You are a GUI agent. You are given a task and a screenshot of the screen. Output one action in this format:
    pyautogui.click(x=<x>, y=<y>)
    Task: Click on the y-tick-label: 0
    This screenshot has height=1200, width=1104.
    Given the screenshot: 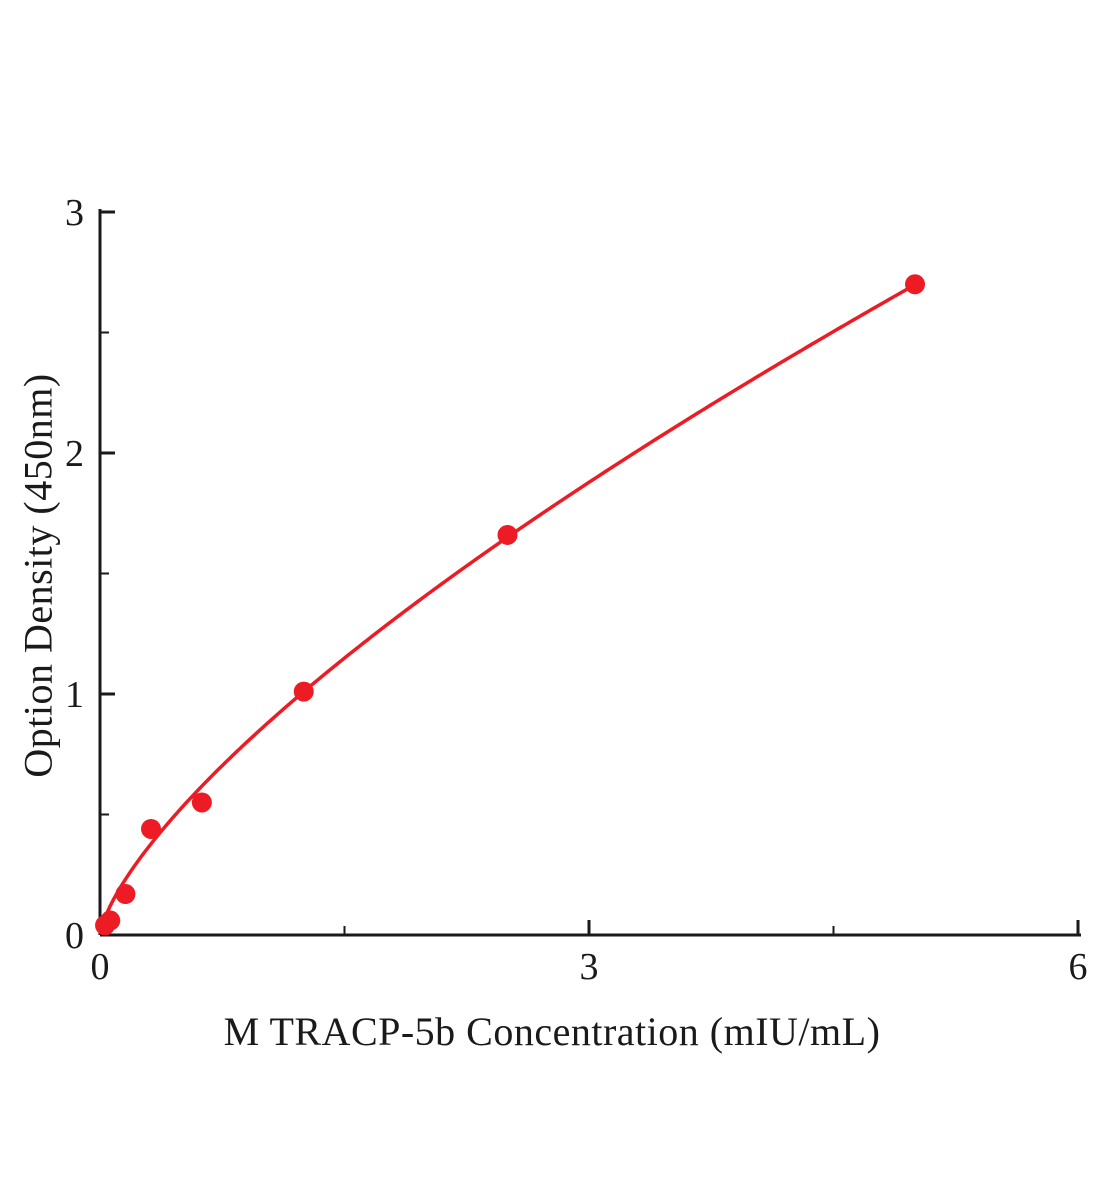 What is the action you would take?
    pyautogui.click(x=74, y=936)
    